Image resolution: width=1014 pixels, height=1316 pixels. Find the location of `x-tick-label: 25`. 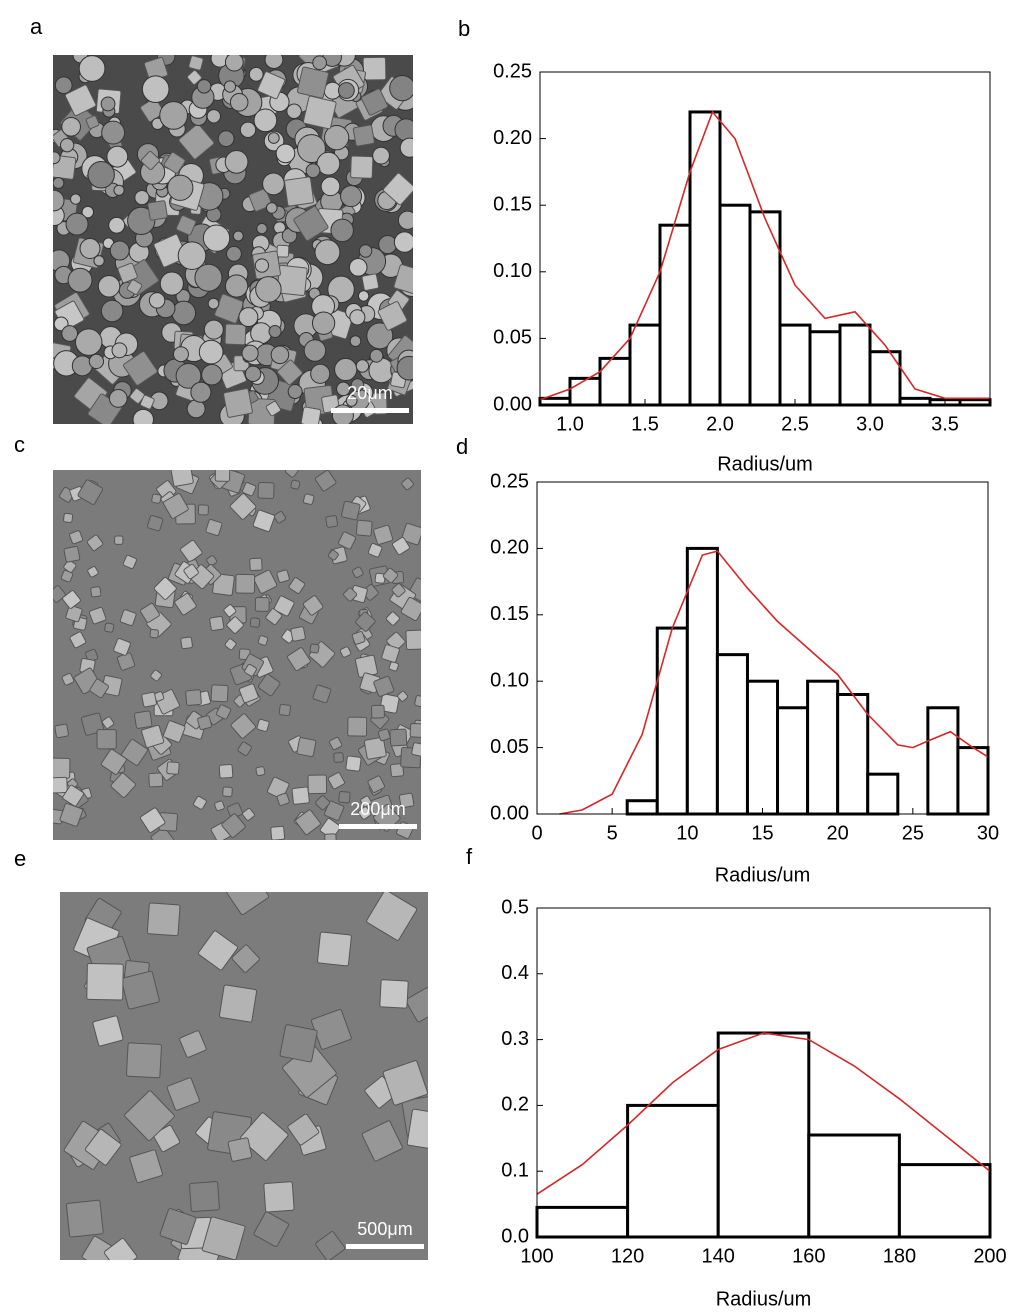

x-tick-label: 25 is located at coordinates (913, 833).